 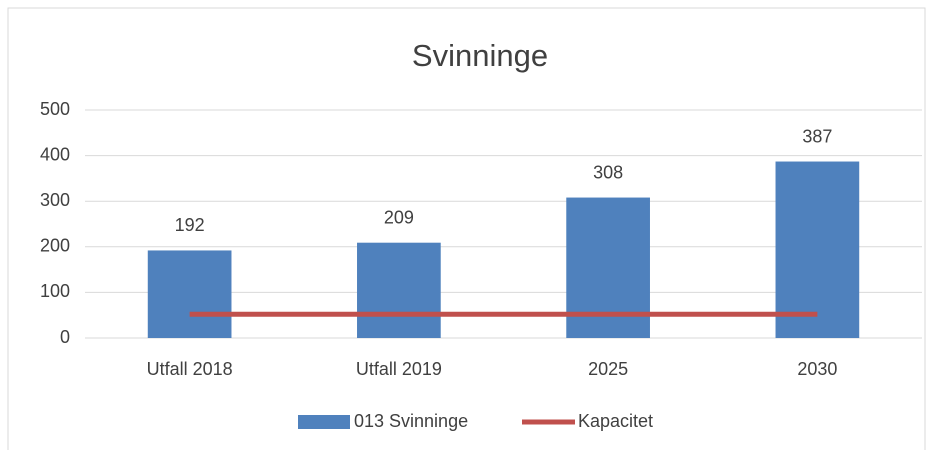 What do you see at coordinates (608, 172) in the screenshot?
I see `data-label: 308` at bounding box center [608, 172].